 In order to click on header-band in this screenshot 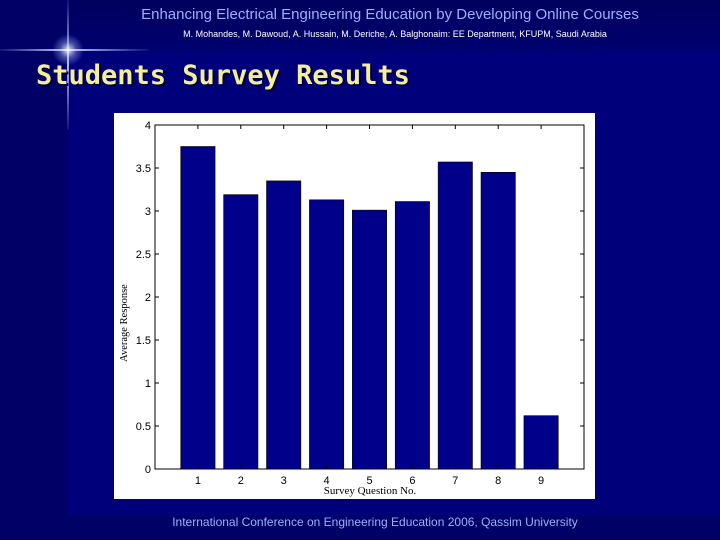, I will do `click(360, 26)`.